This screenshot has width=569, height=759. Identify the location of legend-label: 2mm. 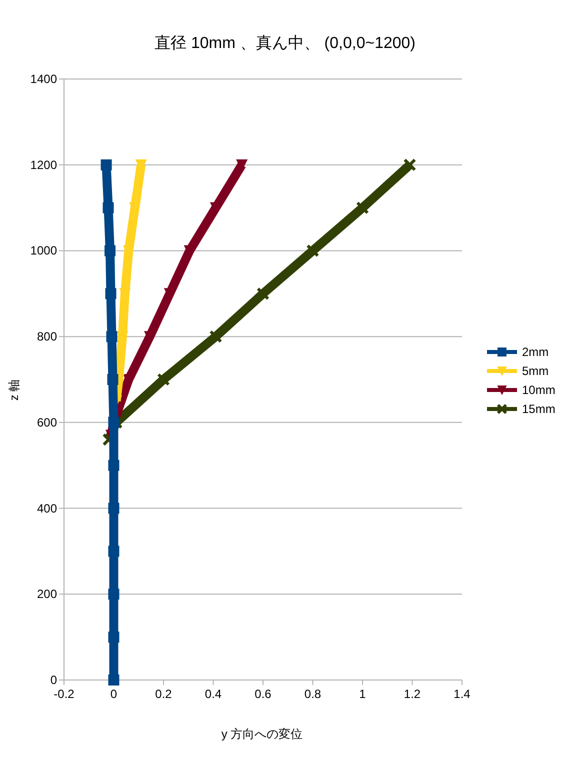
(535, 352).